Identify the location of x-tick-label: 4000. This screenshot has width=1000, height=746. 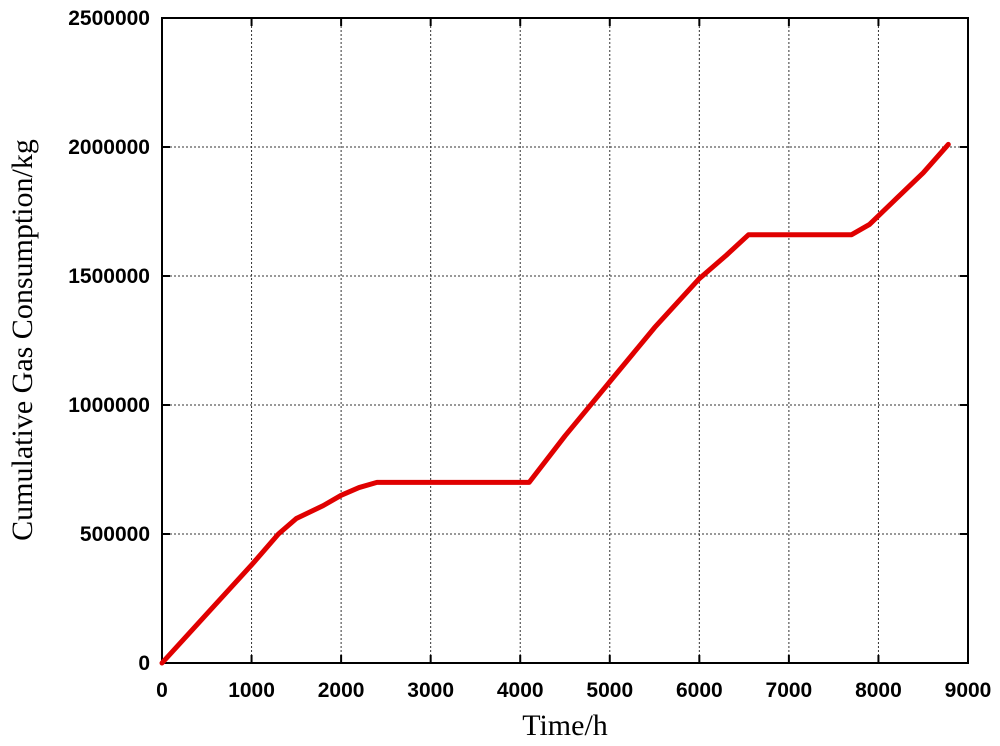
(520, 690).